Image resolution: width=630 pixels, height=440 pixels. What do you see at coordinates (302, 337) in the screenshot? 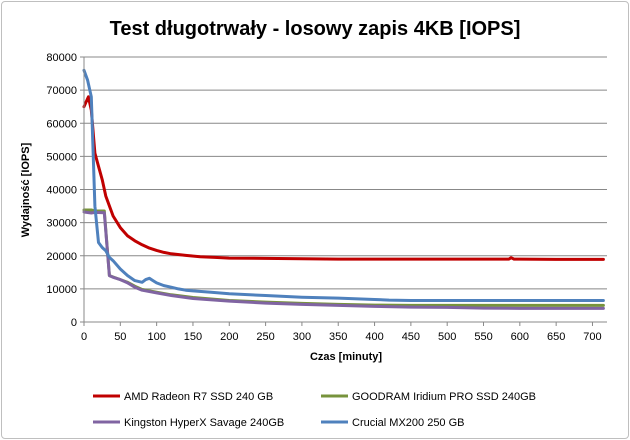
I see `x-tick-label: 300` at bounding box center [302, 337].